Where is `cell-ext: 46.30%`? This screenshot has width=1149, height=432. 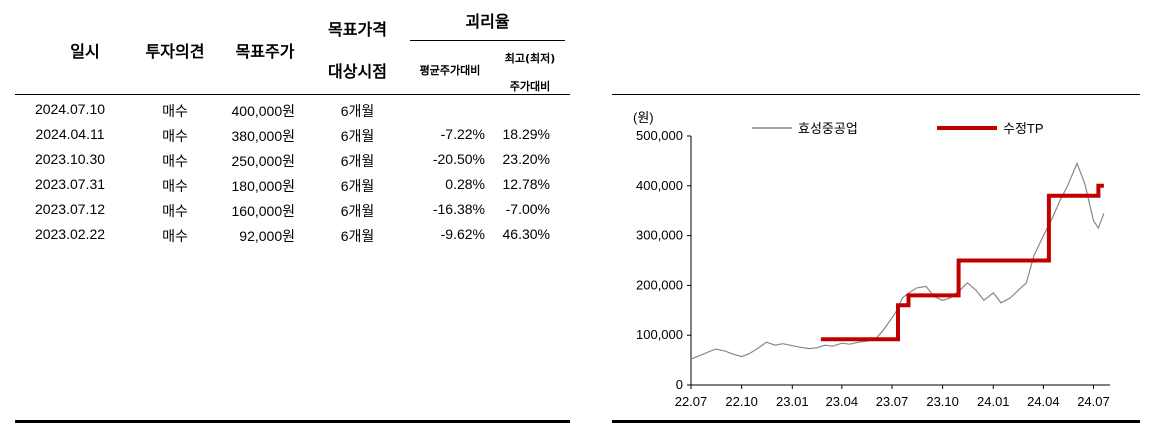 cell-ext: 46.30% is located at coordinates (526, 234).